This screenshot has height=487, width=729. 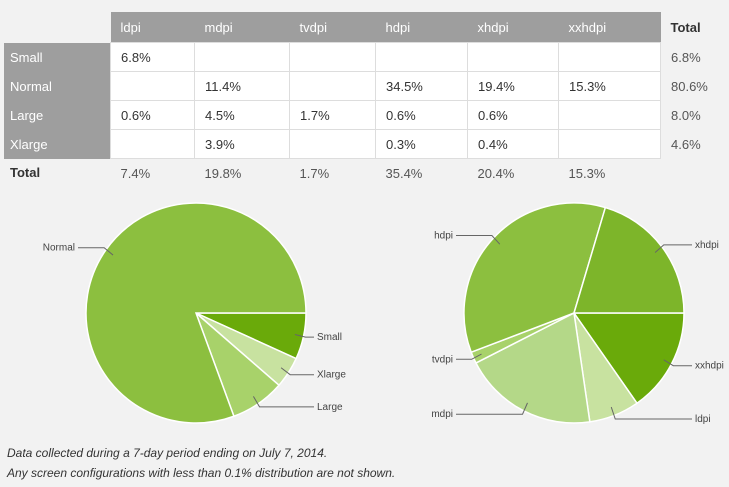 I want to click on table-cell: 4.5%, so click(x=242, y=115).